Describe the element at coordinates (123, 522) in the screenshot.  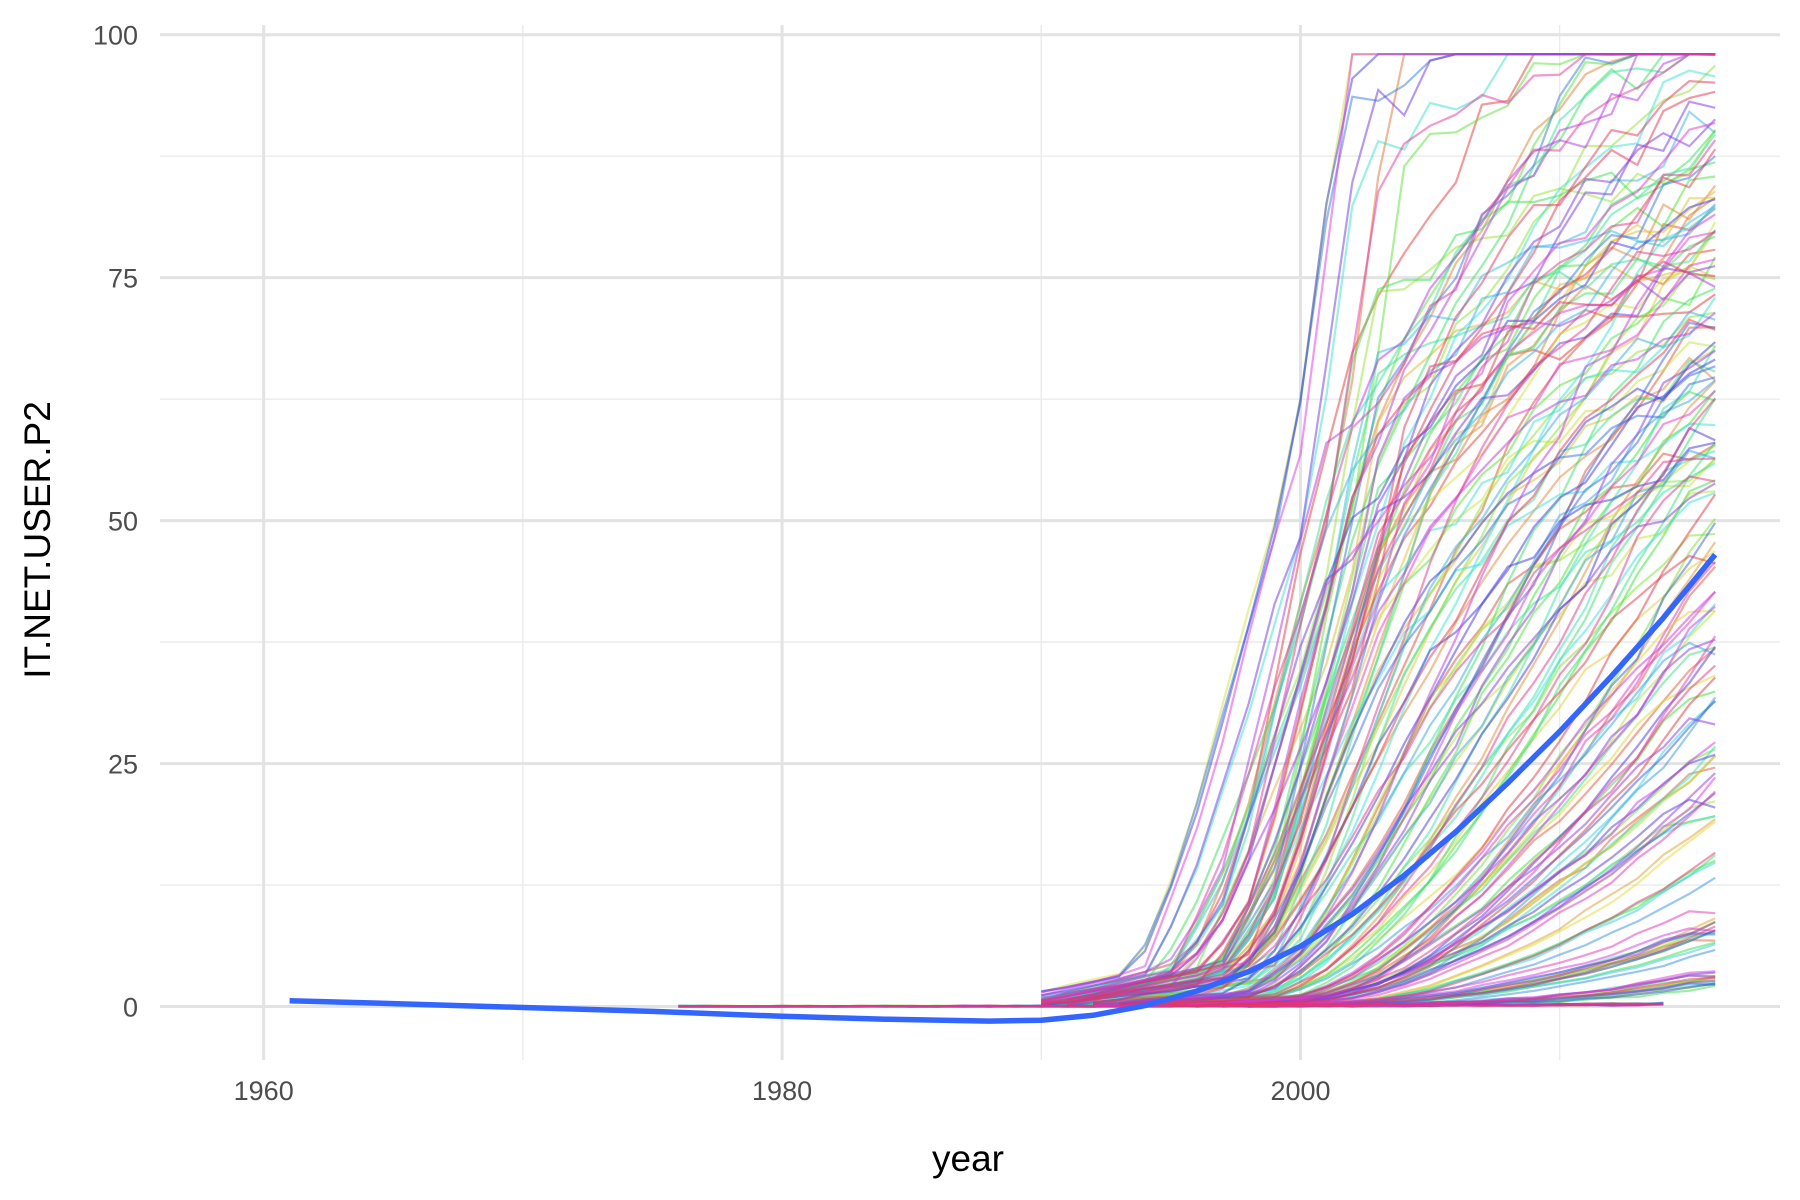
I see `y-tick-label: 50` at that location.